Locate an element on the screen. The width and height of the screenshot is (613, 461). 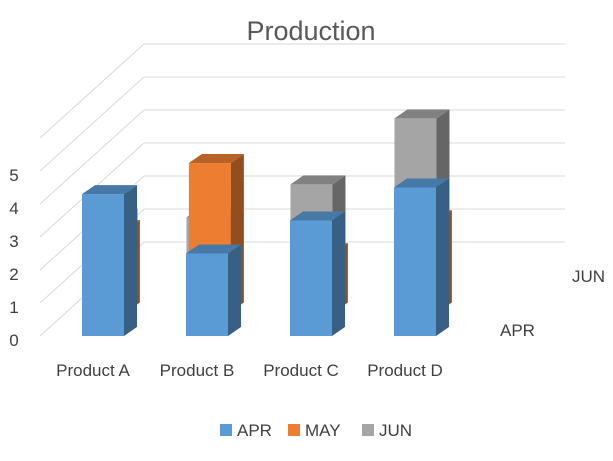
ytick-label: 3 is located at coordinates (13, 241).